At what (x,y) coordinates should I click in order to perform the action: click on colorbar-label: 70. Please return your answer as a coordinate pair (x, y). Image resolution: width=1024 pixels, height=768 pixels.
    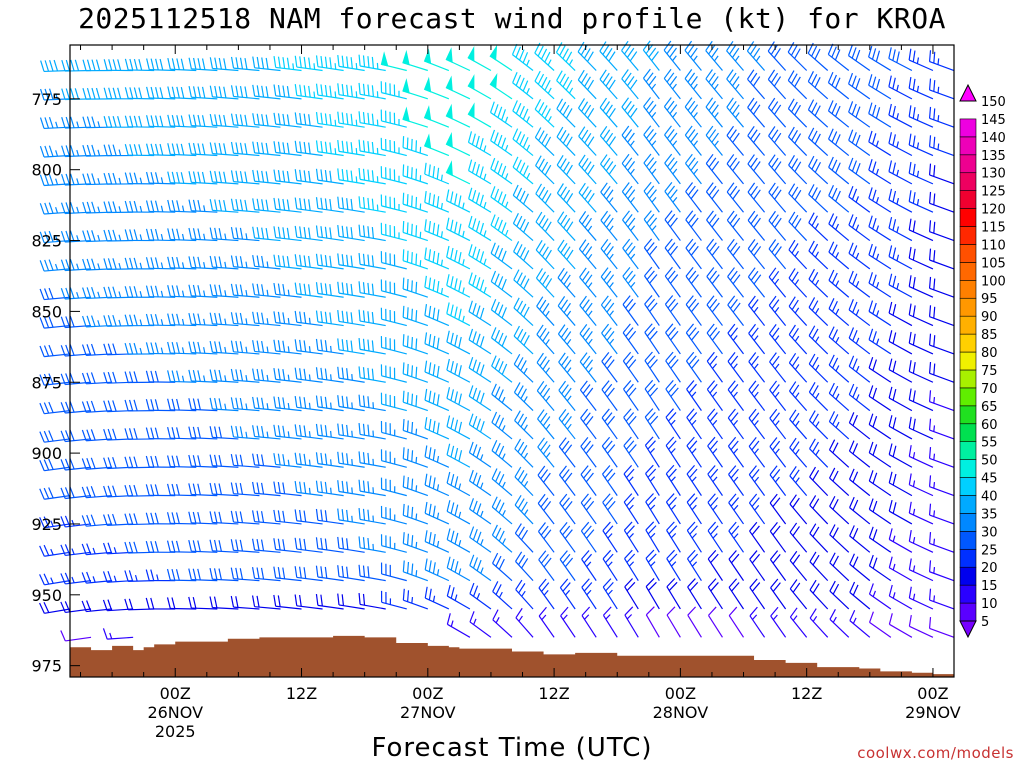
    Looking at the image, I should click on (989, 389).